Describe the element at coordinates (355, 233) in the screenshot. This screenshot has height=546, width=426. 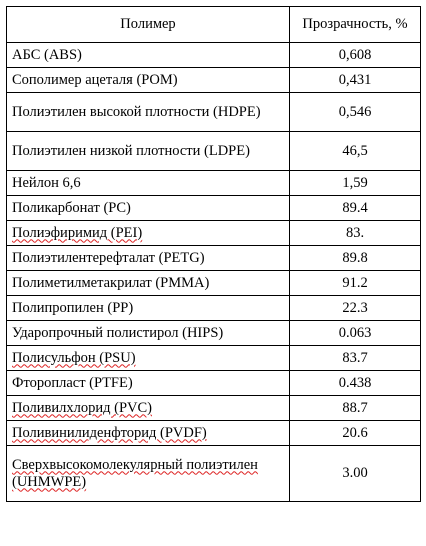
I see `transparency-value: 83.` at that location.